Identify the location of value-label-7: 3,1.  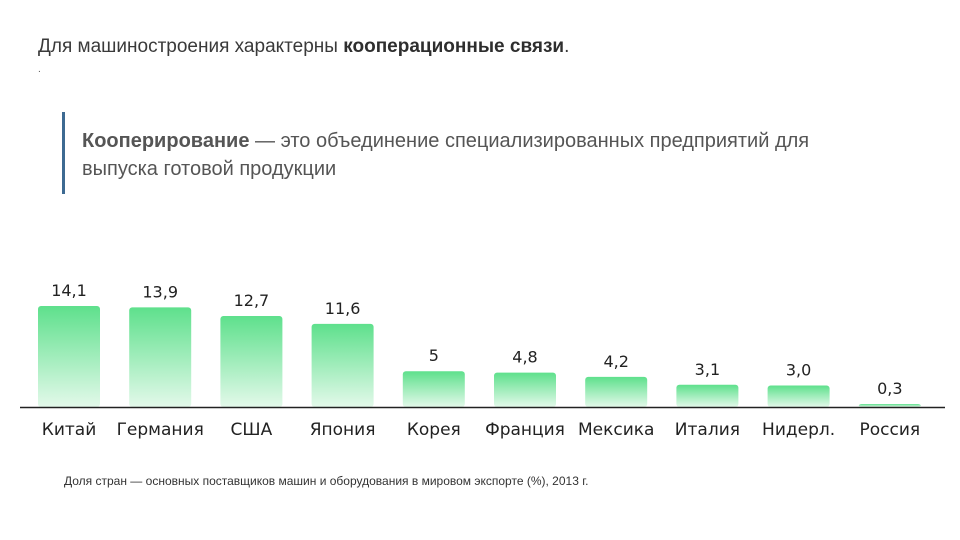
(707, 369).